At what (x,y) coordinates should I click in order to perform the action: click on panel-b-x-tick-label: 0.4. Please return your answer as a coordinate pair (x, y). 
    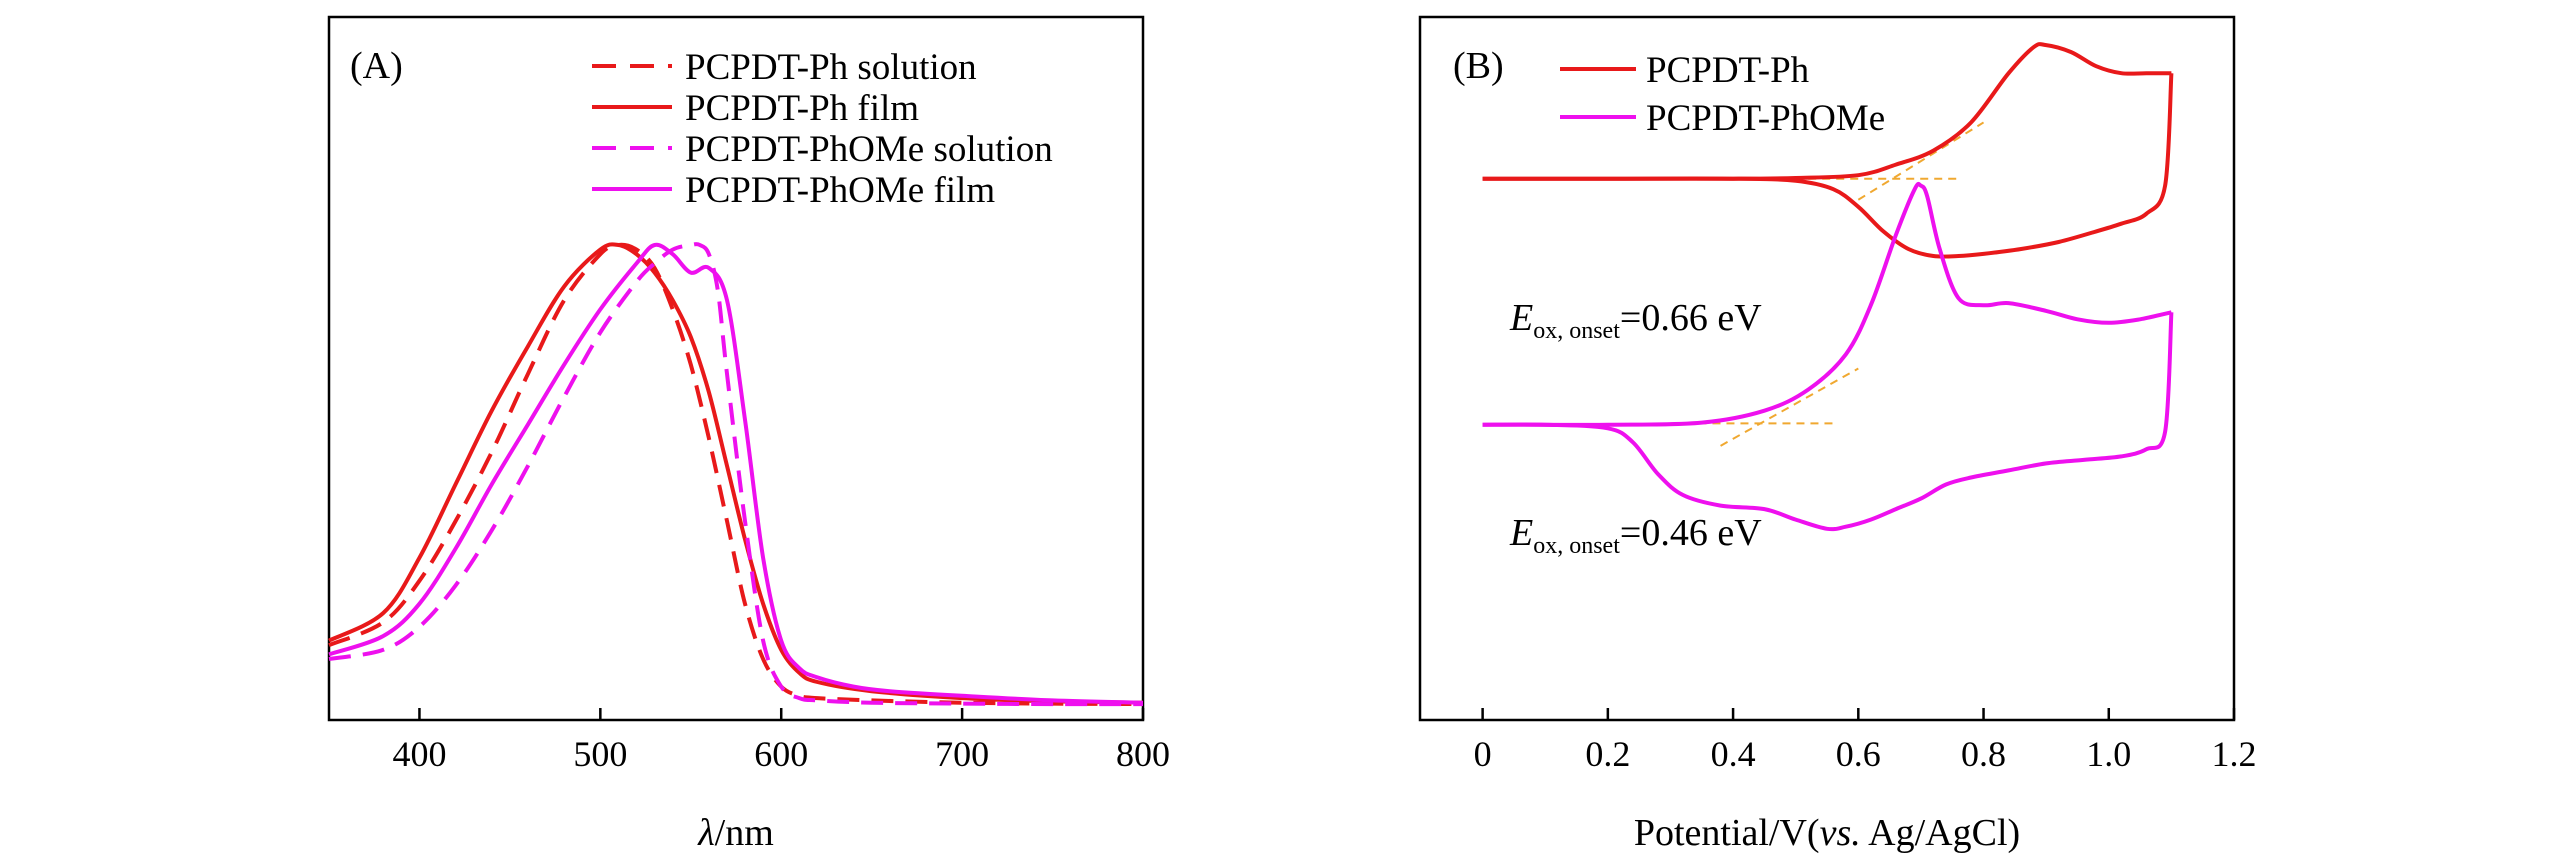
    Looking at the image, I should click on (1733, 754).